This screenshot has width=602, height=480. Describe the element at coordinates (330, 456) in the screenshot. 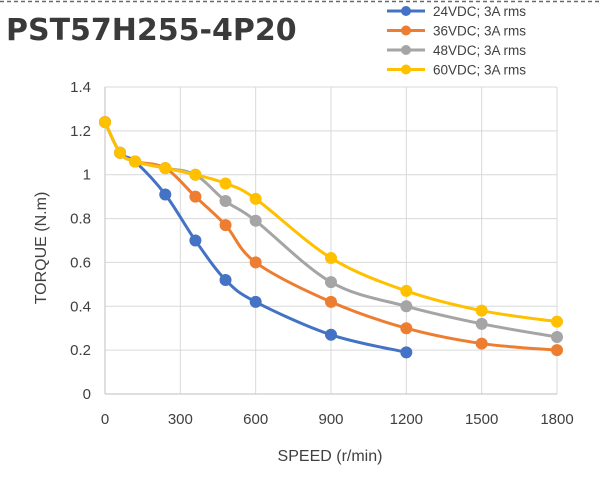

I see `x-axis-title: SPEED (r/min)` at that location.